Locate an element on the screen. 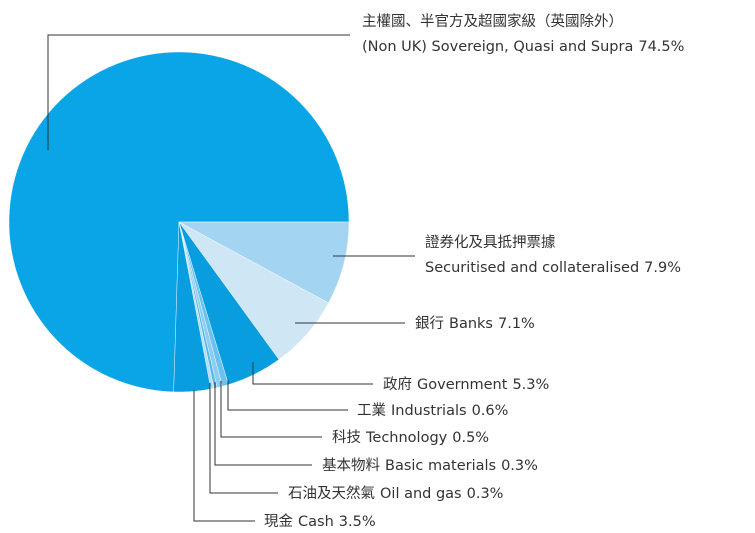 This screenshot has height=533, width=755. value-label: 74.5% is located at coordinates (661, 47).